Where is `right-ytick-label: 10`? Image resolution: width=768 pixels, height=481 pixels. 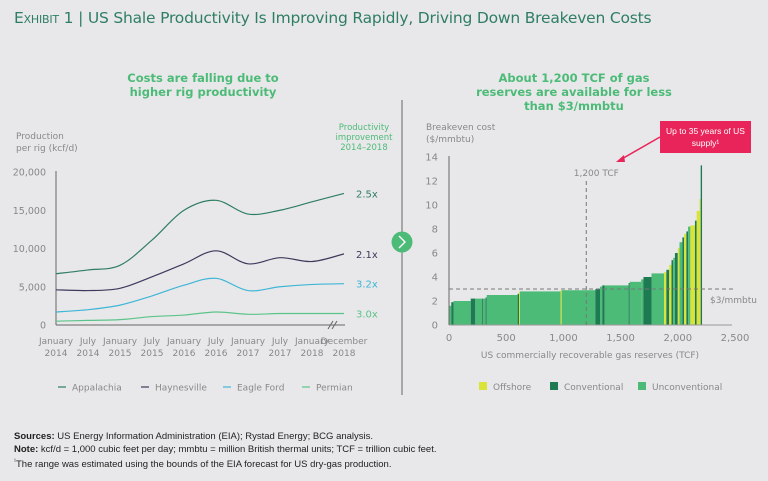
right-ytick-label: 10 is located at coordinates (431, 206).